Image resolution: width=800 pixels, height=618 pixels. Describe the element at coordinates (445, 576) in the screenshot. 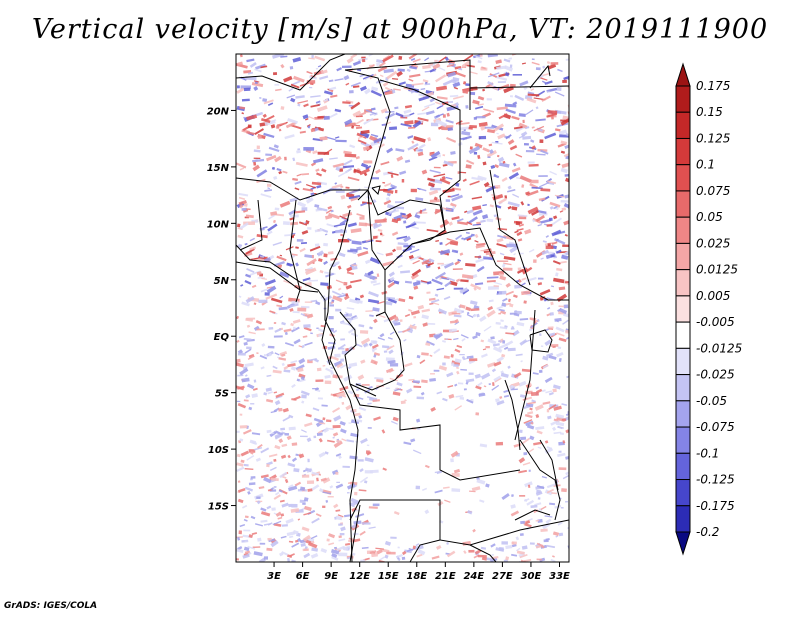

I see `lon-tick-label: 21E` at that location.